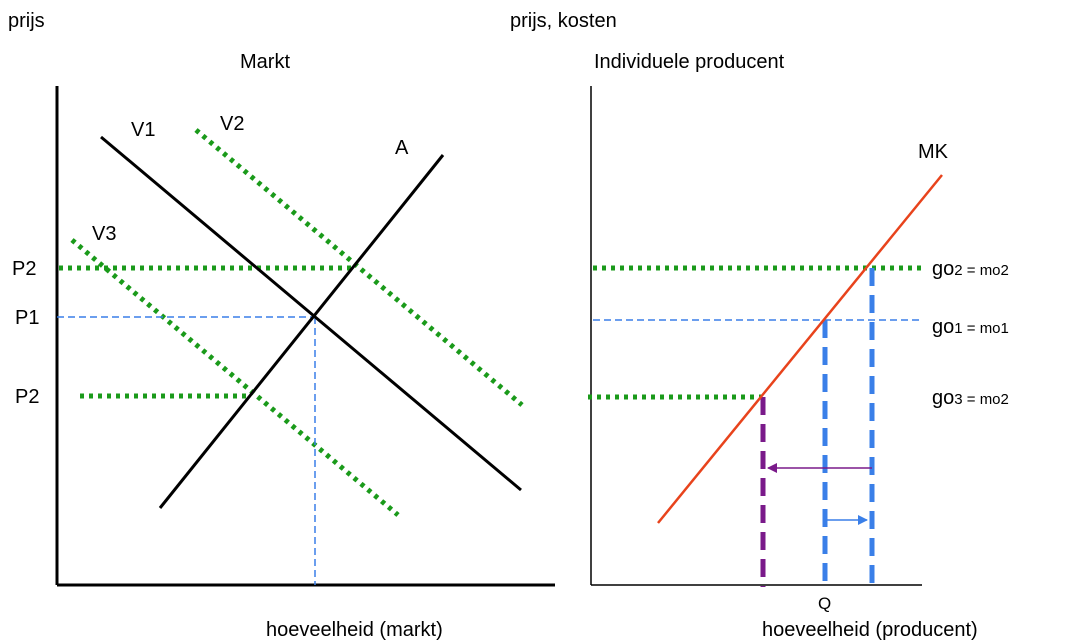 This screenshot has height=644, width=1077. What do you see at coordinates (265, 62) in the screenshot?
I see `market-title: Markt` at bounding box center [265, 62].